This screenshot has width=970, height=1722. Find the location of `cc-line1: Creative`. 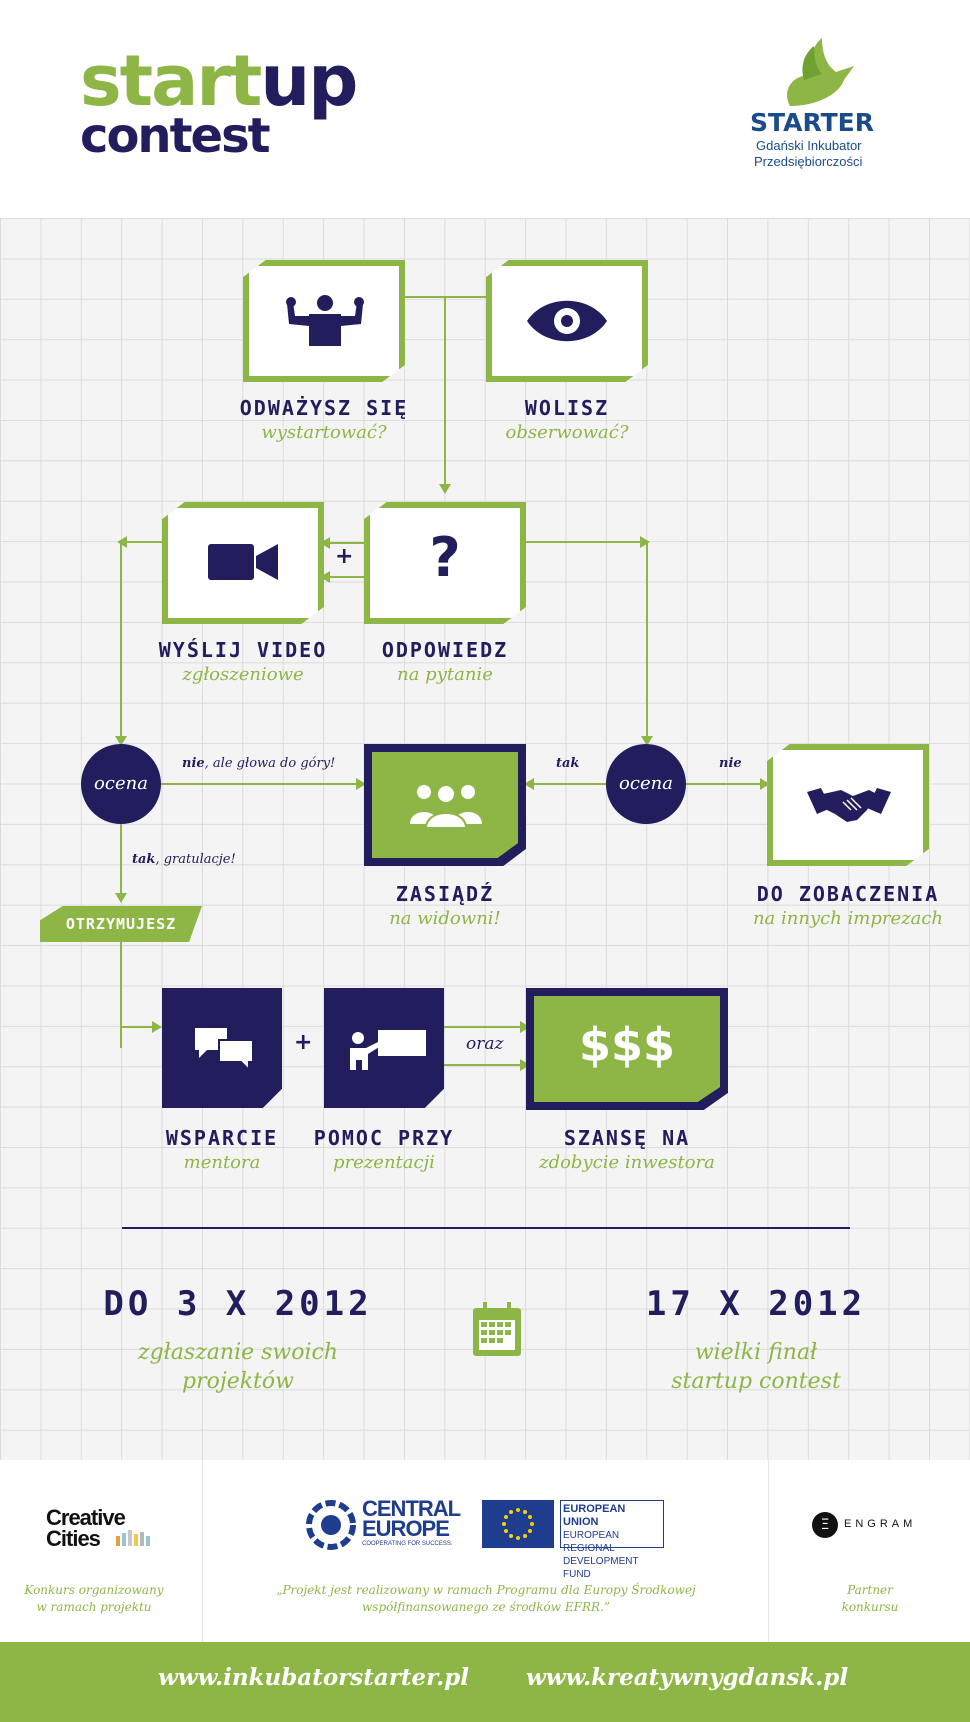

cc-line1: Creative is located at coordinates (86, 1517).